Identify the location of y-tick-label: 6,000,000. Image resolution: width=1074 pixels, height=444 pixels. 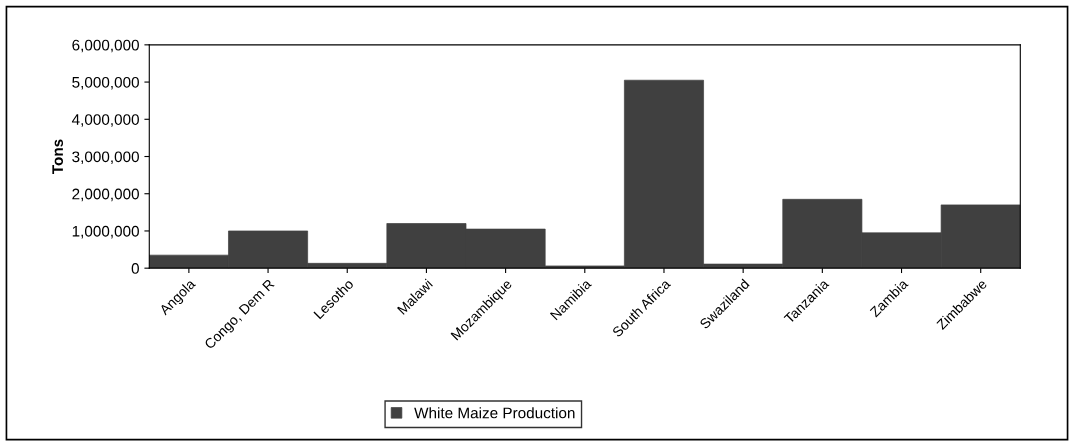
(105, 46).